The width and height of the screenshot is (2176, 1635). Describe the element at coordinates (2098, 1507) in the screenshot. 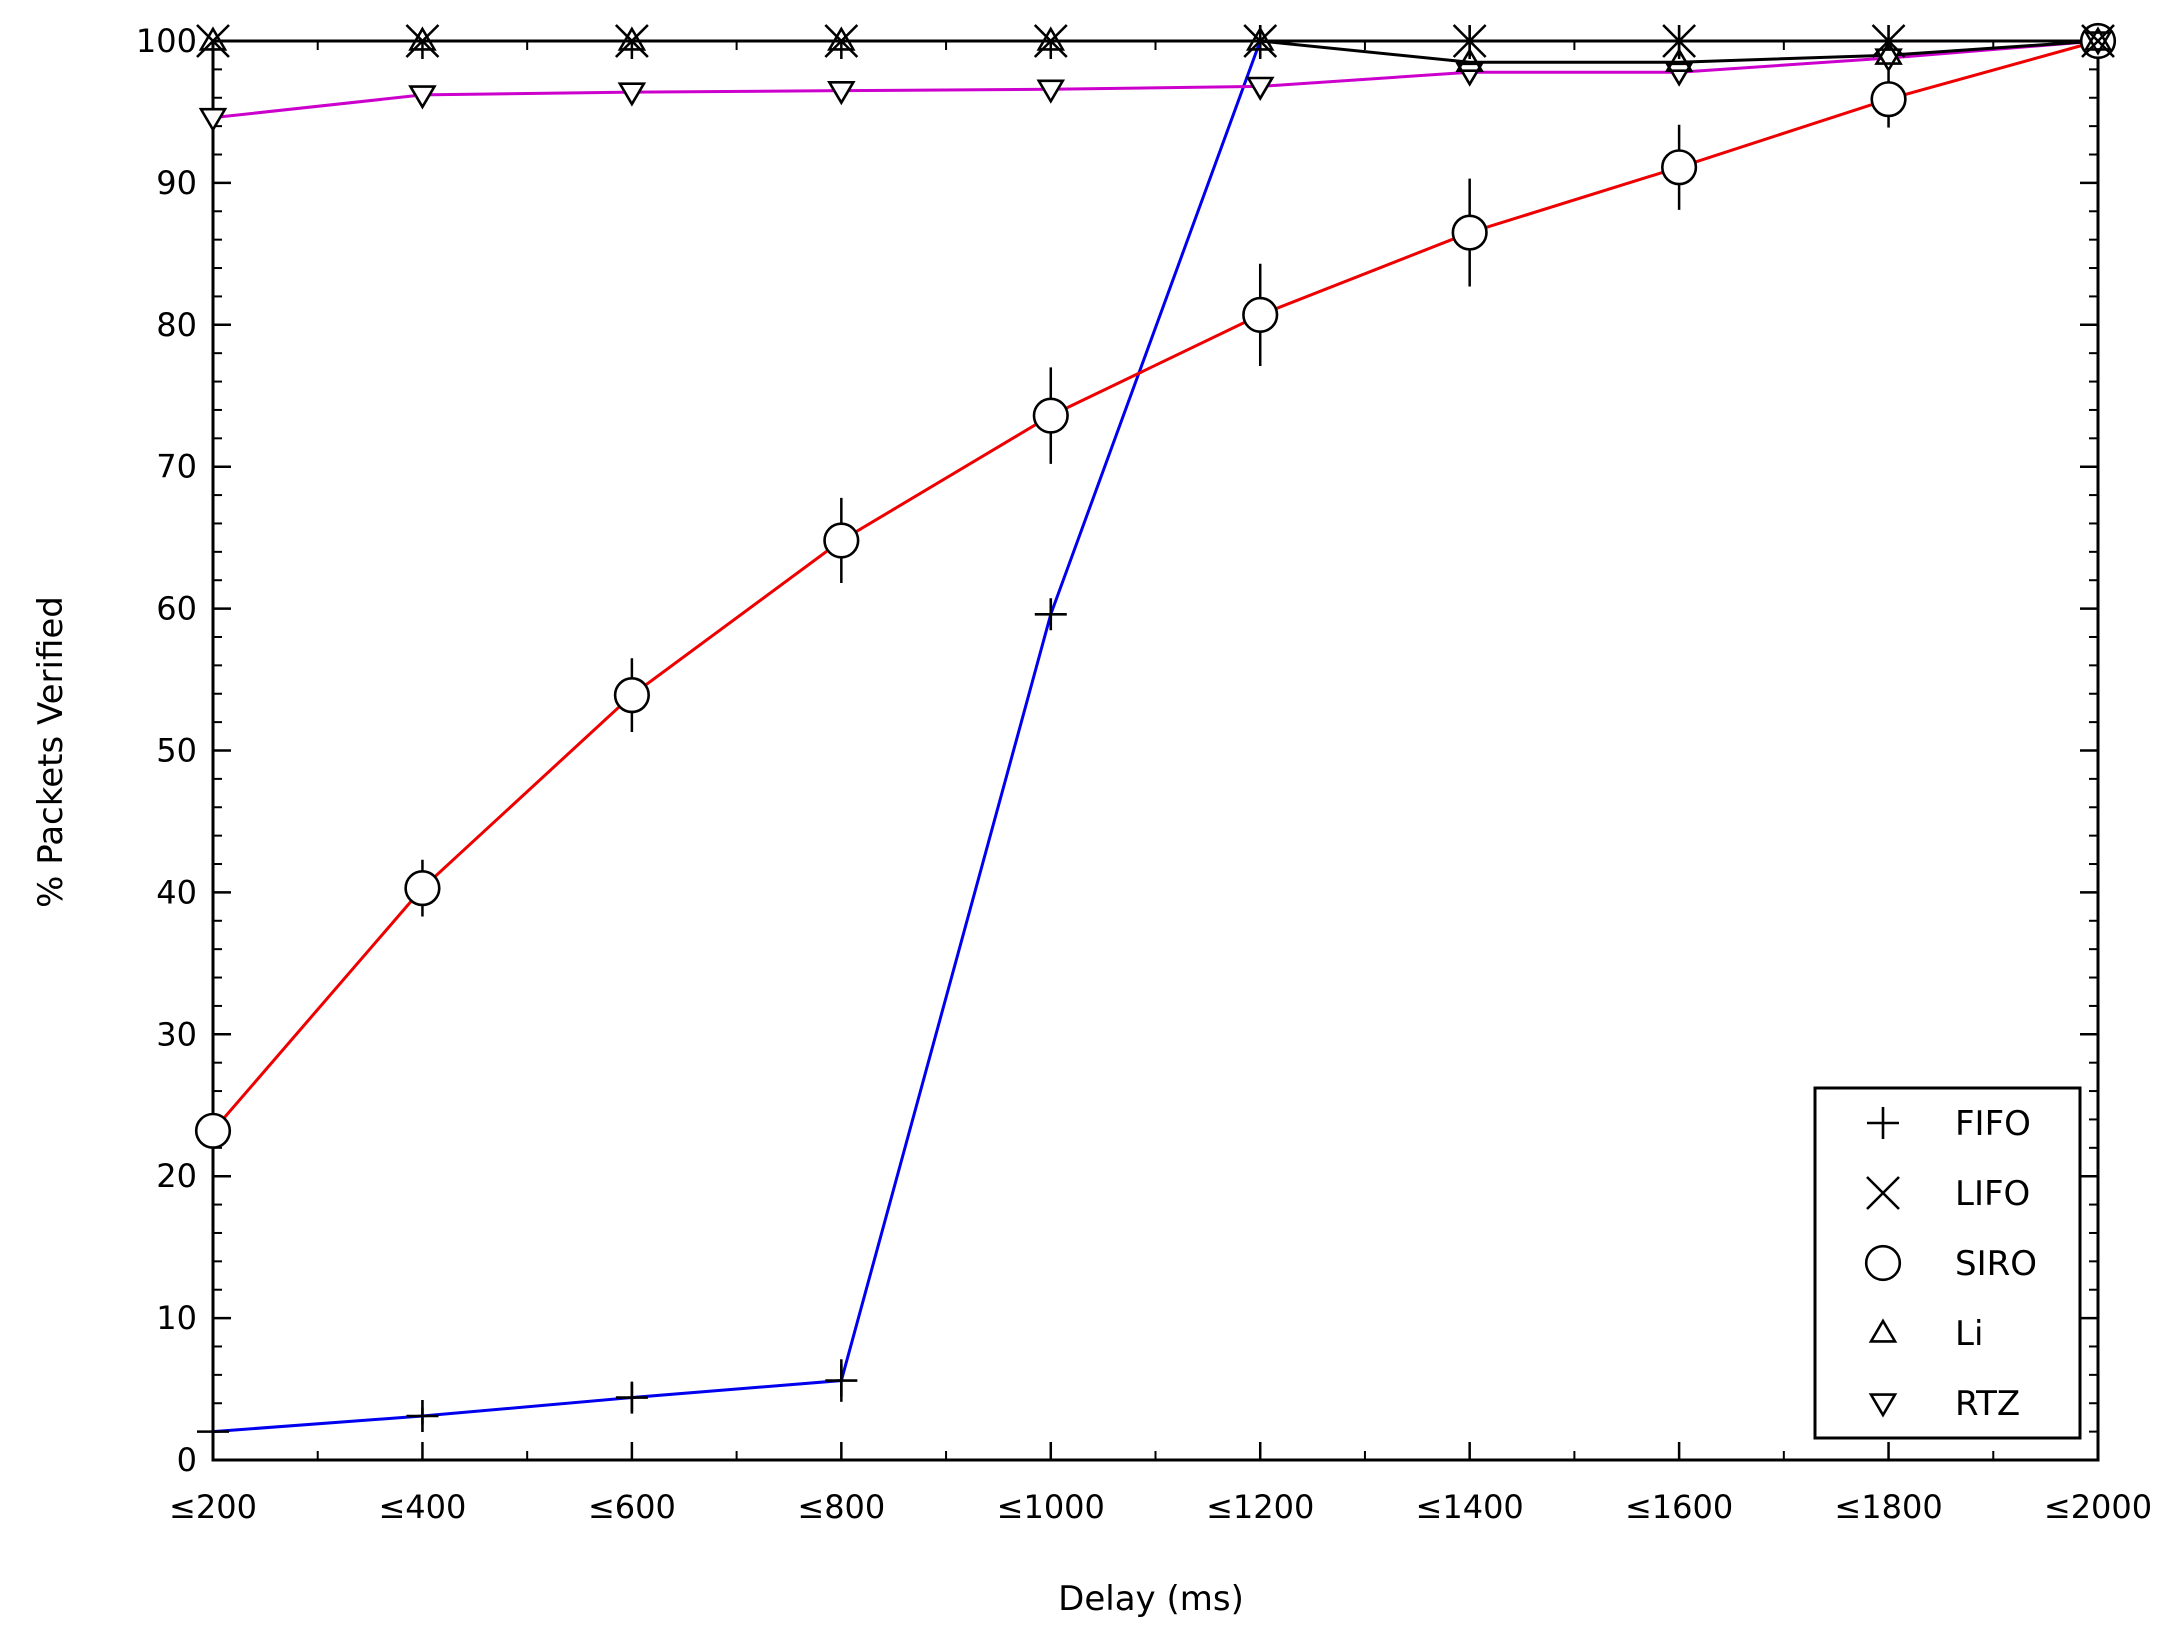

I see `x-tick-label: ≤2000` at that location.